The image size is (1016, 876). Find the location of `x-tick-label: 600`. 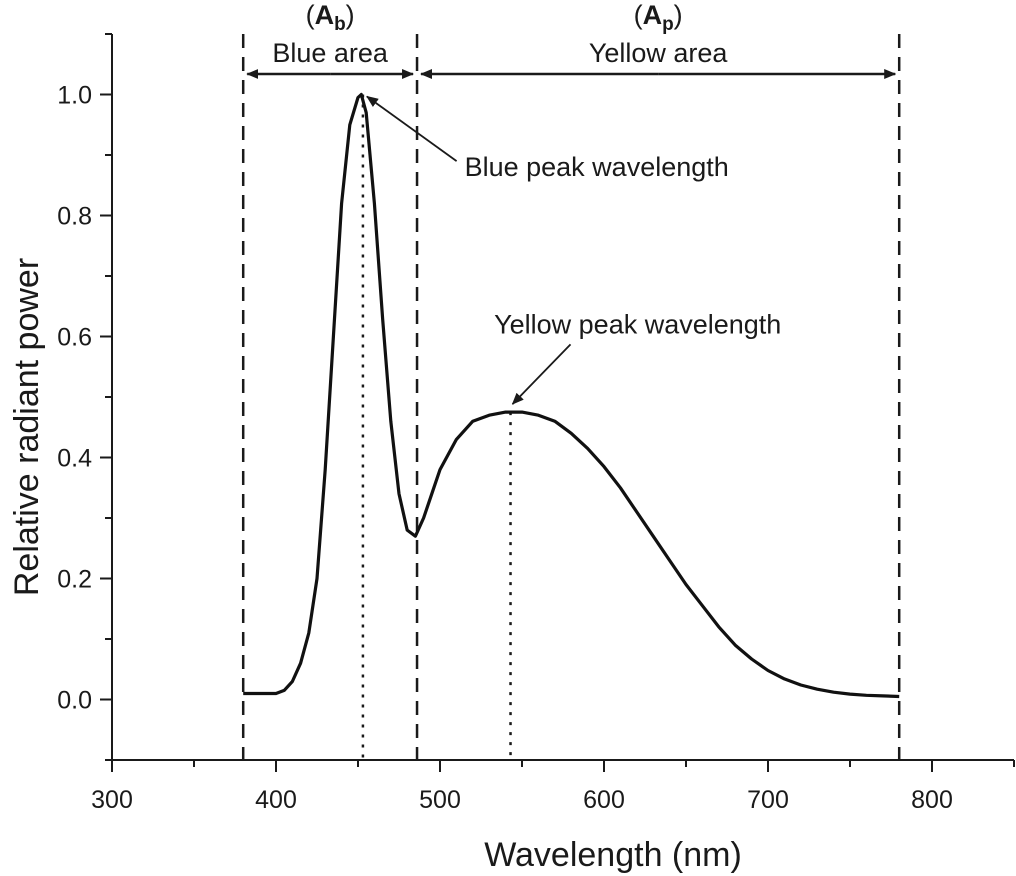

x-tick-label: 600 is located at coordinates (604, 800).